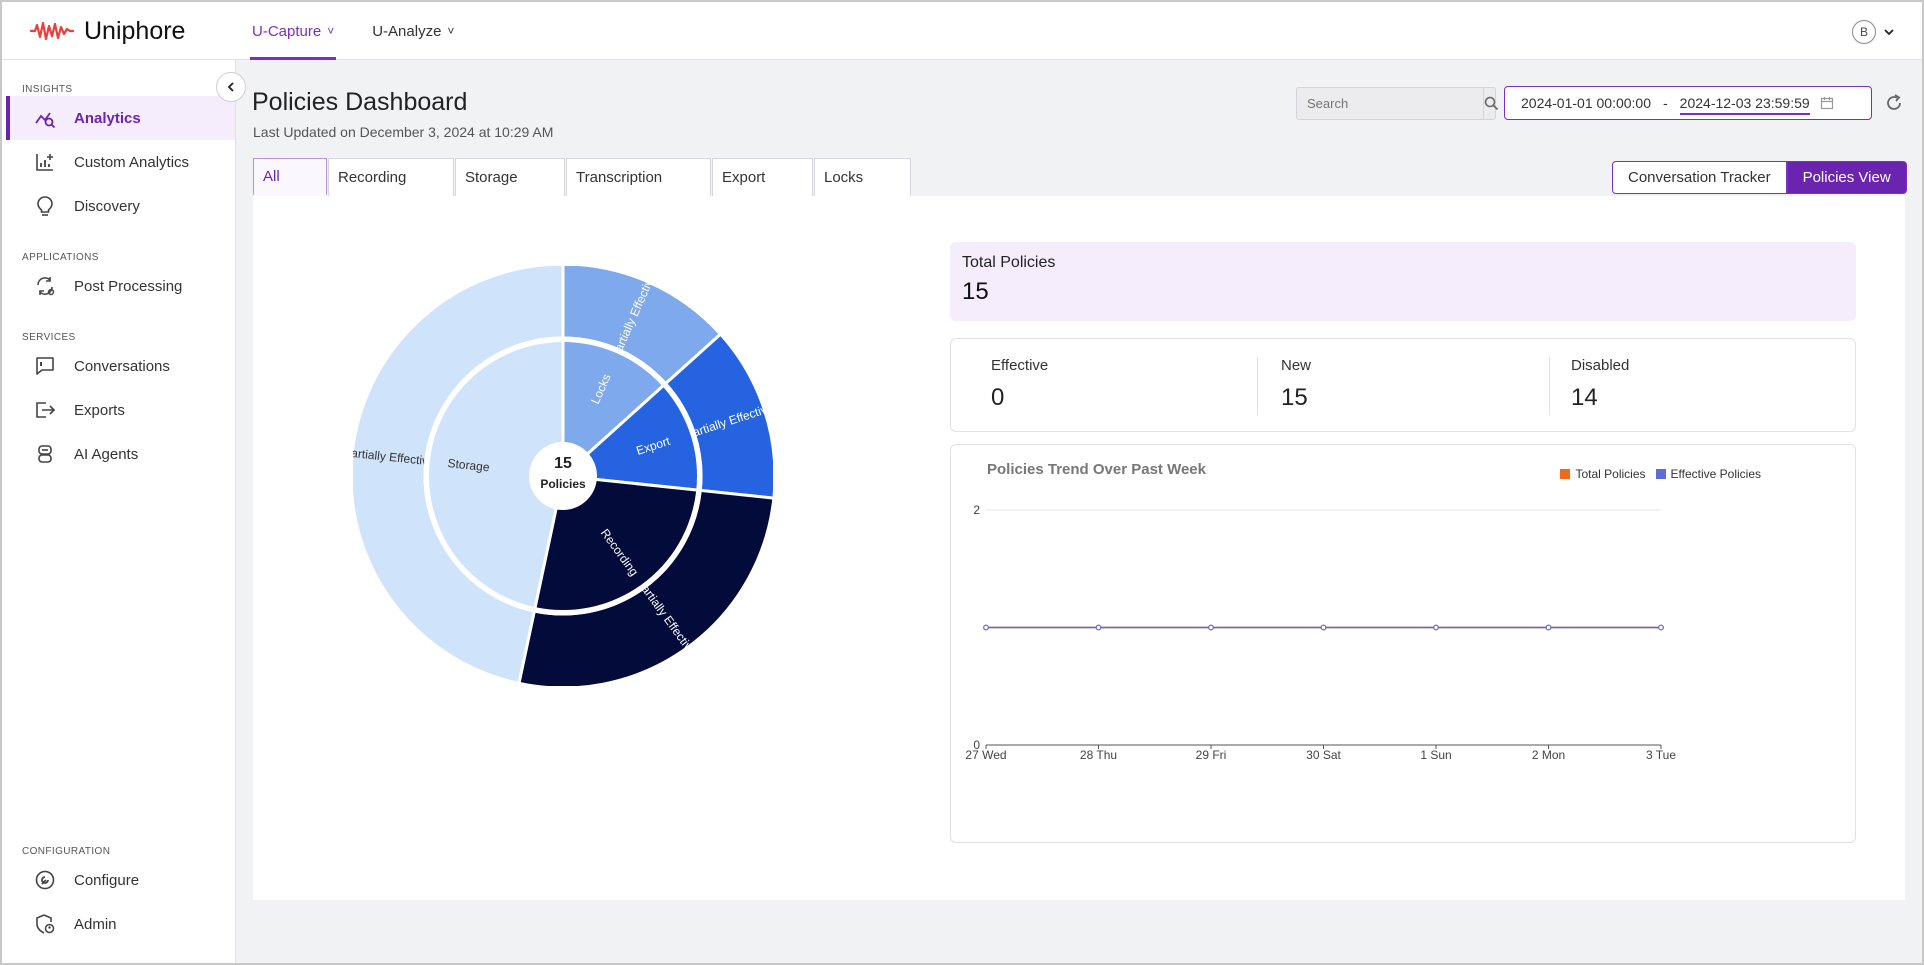  What do you see at coordinates (1846, 177) in the screenshot?
I see `policies-view-button: Policies View` at bounding box center [1846, 177].